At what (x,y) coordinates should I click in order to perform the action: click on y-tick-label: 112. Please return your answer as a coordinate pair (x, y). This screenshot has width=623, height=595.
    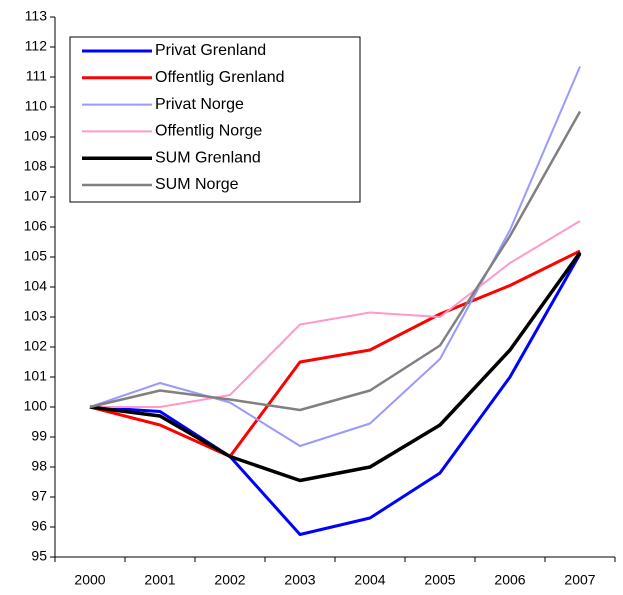
    Looking at the image, I should click on (36, 46).